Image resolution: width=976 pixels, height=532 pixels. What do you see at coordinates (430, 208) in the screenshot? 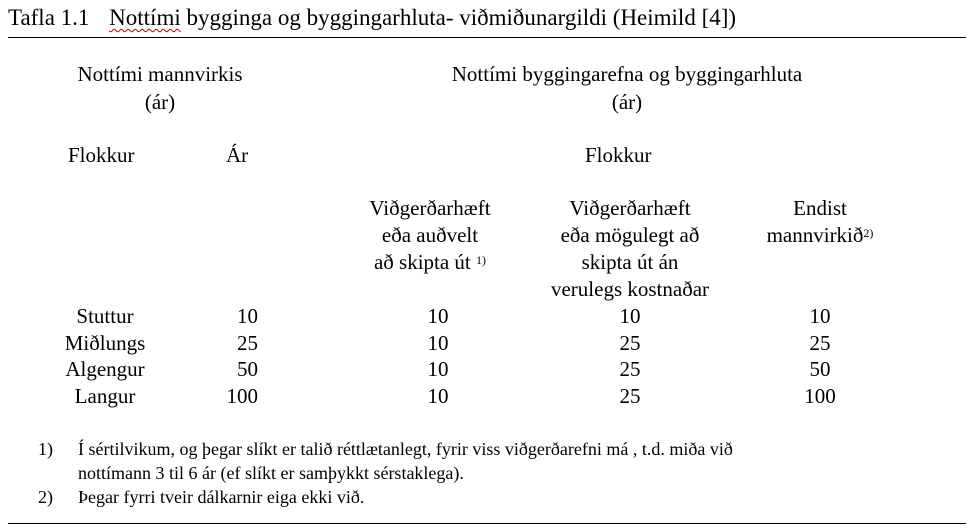
I see `header-col3-line1: Viðgerðarhæft` at bounding box center [430, 208].